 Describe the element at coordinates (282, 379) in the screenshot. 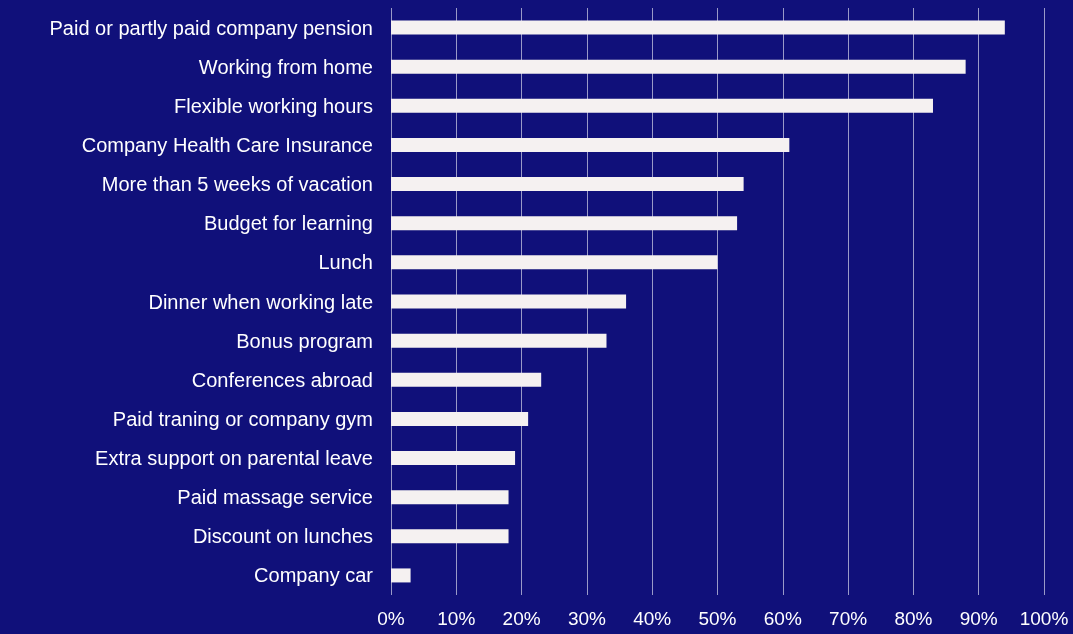

I see `y-tick-label: Conferences abroad` at that location.